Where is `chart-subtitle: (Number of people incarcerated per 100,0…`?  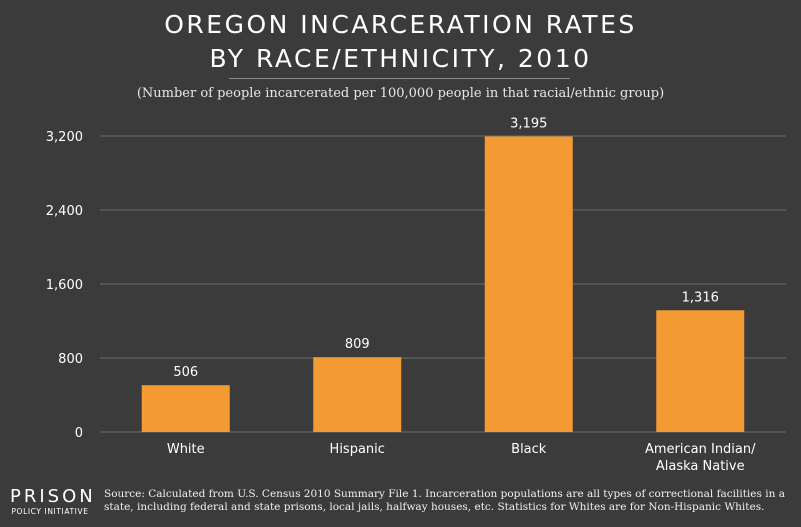
chart-subtitle: (Number of people incarcerated per 100,0… is located at coordinates (400, 93).